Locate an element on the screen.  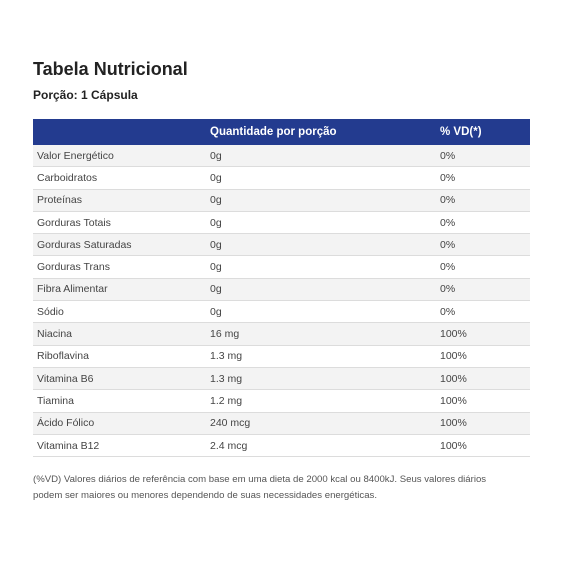
column-header: % VD(*) is located at coordinates (485, 132).